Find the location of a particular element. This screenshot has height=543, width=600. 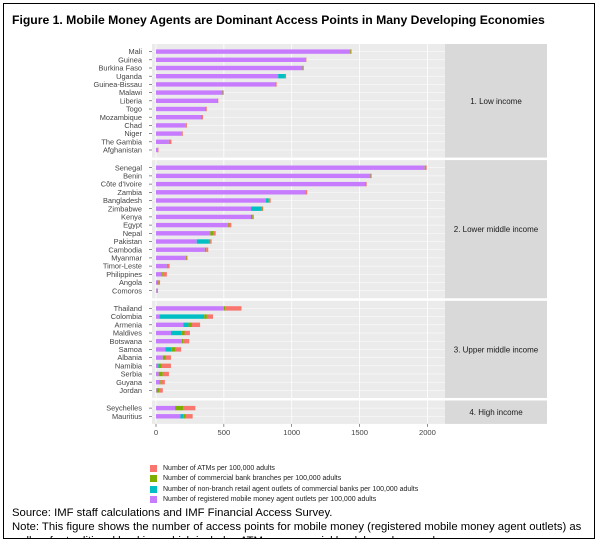

country-label: Zambia is located at coordinates (130, 192).